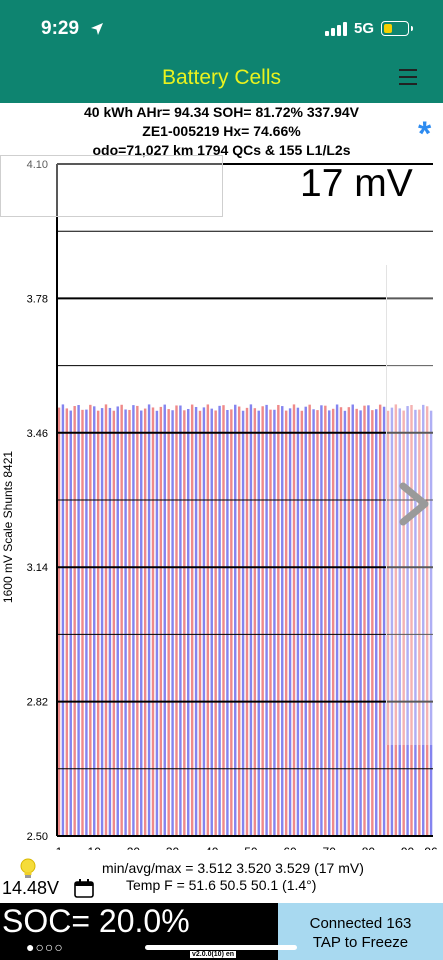 The height and width of the screenshot is (960, 443). Describe the element at coordinates (221, 77) in the screenshot. I see `page-title: Battery Cells` at that location.